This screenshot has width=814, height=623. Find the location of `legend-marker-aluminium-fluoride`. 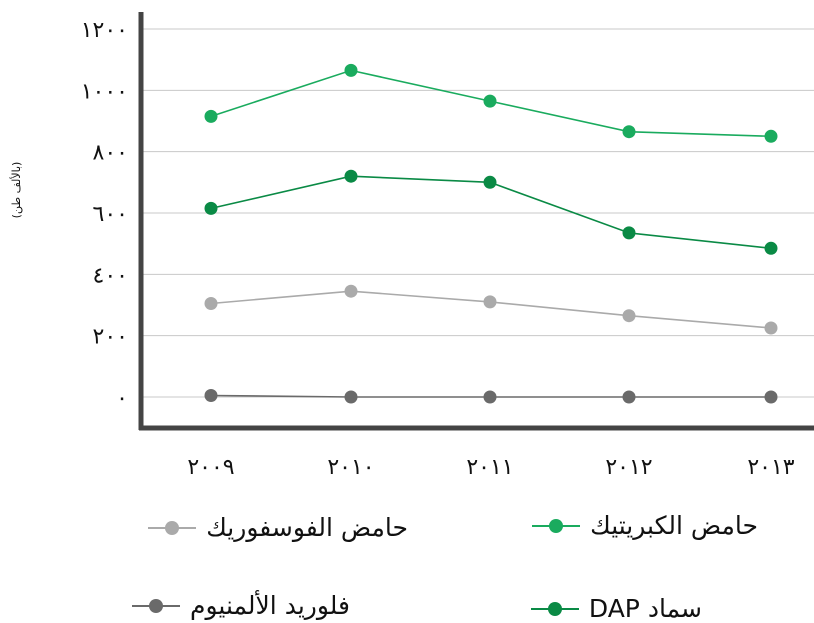

legend-marker-aluminium-fluoride is located at coordinates (156, 606).